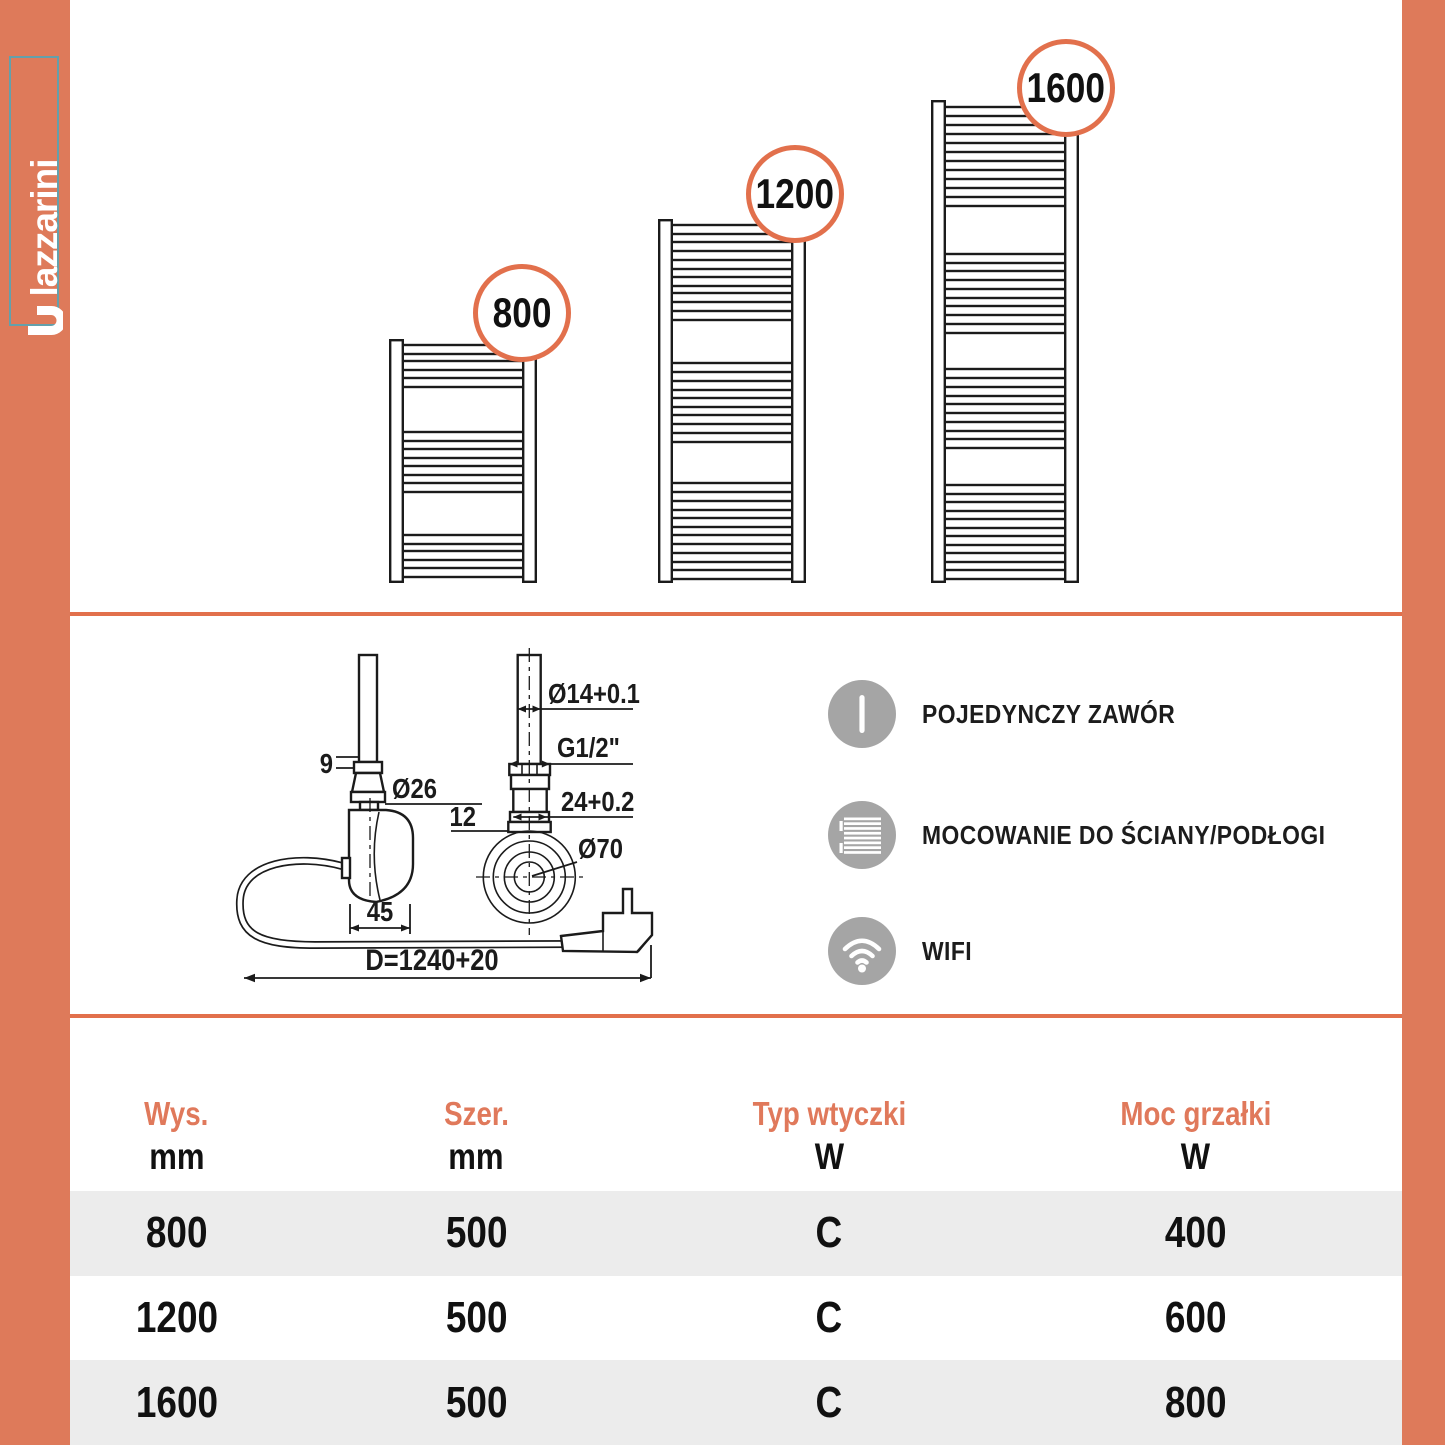  Describe the element at coordinates (736, 1402) in the screenshot. I see `table-row: 1600 500 C 800` at that location.